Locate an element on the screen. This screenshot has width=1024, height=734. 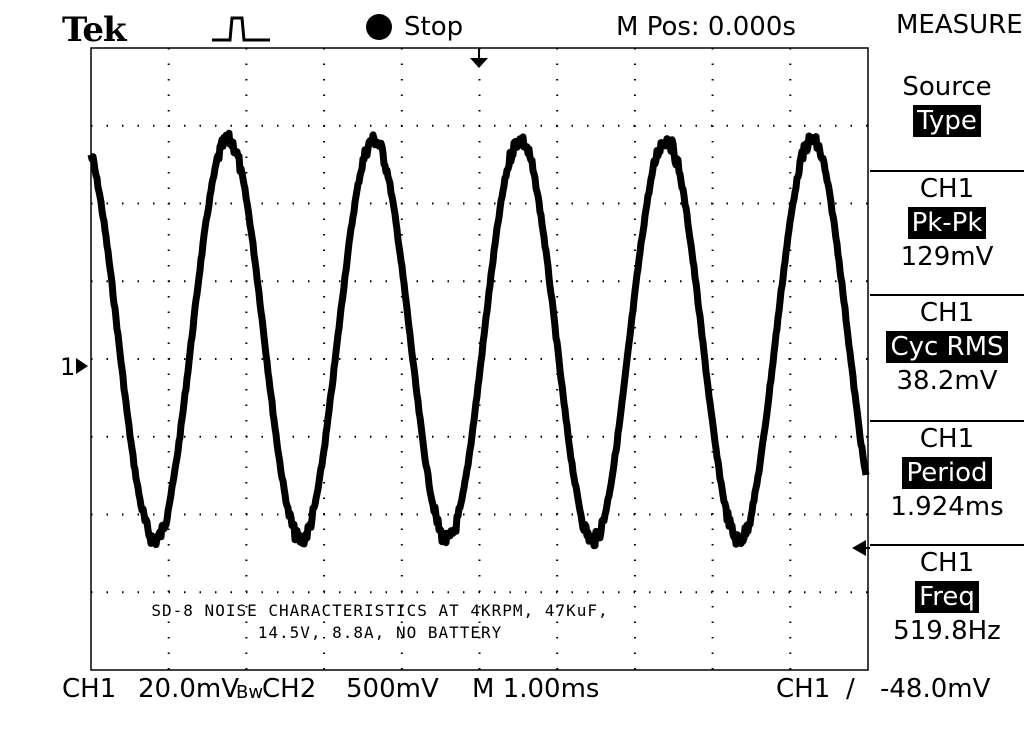
measurement-type: Freq is located at coordinates (947, 597).